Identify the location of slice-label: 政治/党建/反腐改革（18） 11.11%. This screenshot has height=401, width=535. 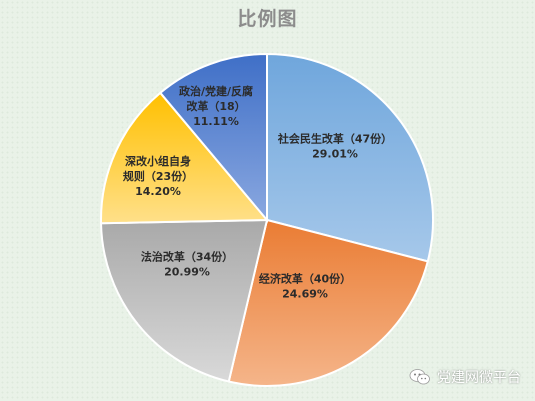
(216, 106).